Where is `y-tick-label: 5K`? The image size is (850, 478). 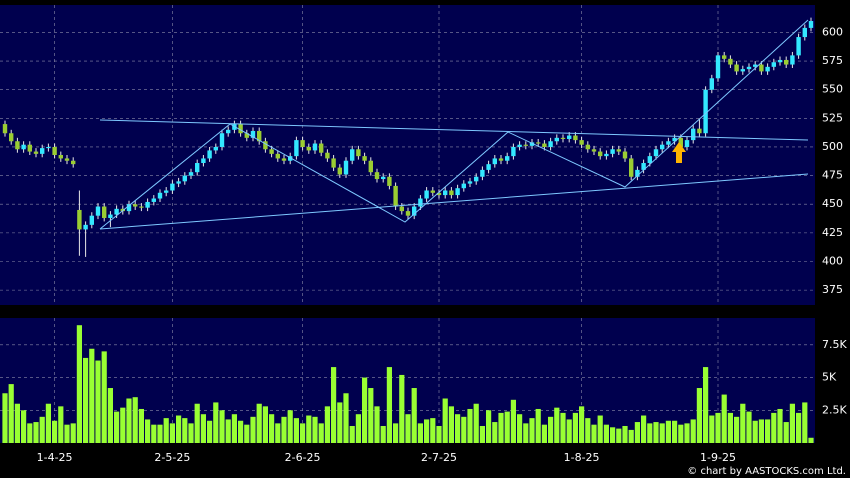 y-tick-label: 5K is located at coordinates (829, 377).